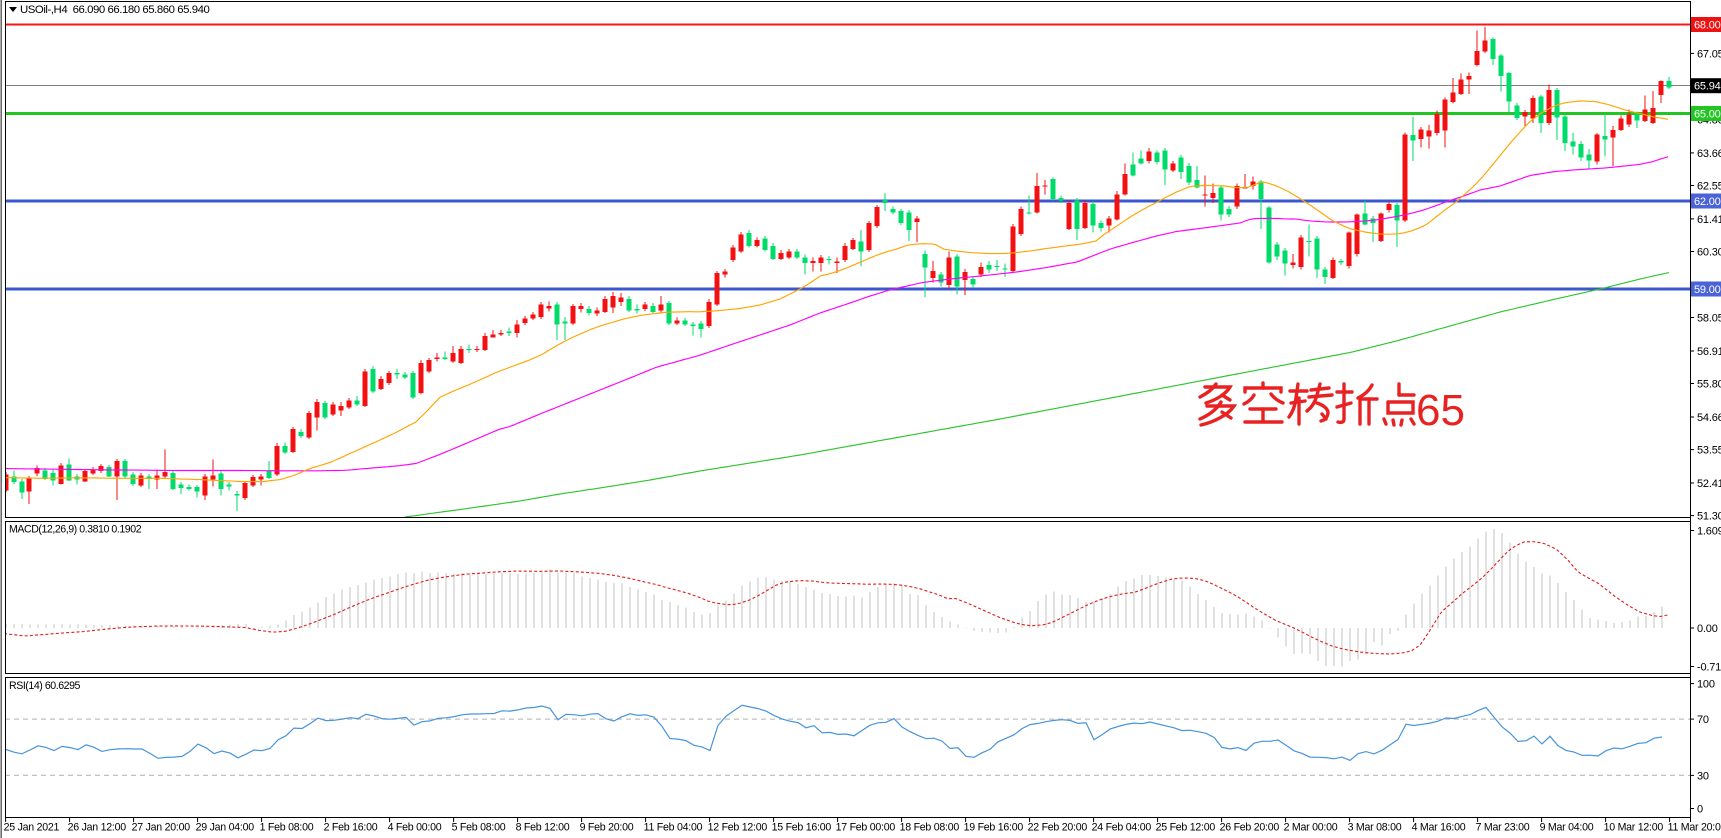 The width and height of the screenshot is (1721, 838). Describe the element at coordinates (543, 828) in the screenshot. I see `svg-text: 8 Feb 12:00` at that location.